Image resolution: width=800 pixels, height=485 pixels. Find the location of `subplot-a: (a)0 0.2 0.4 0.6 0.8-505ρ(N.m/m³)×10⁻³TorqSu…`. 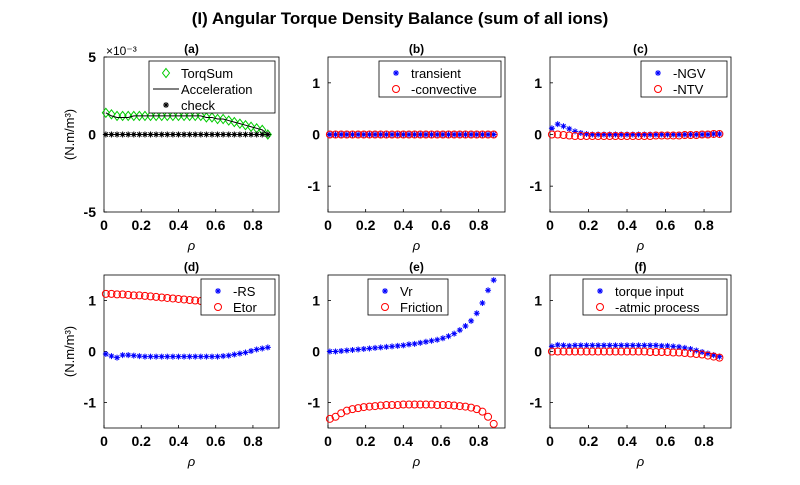

subplot-a: (a)0 0.2 0.4 0.6 0.8-505ρ(N.m/m³)×10⁻³TorqSu… is located at coordinates (171, 147).